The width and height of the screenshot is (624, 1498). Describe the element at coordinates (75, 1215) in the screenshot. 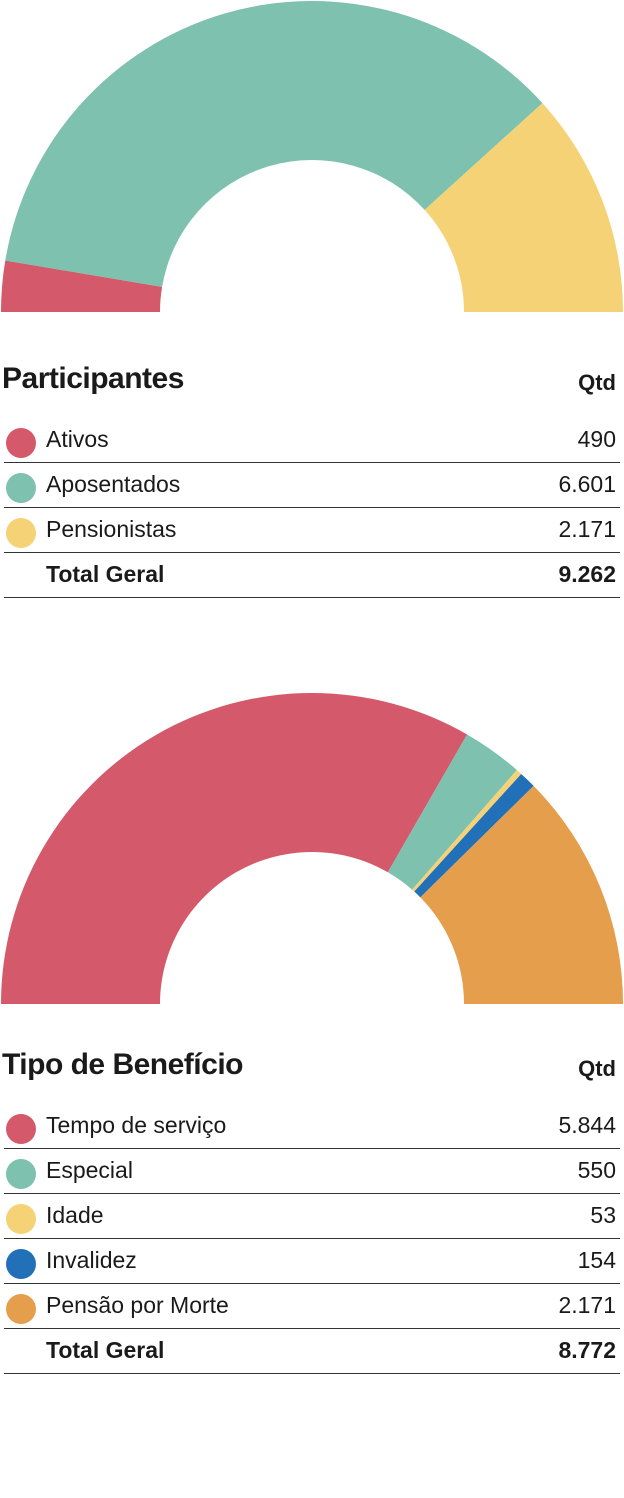

I see `row-label: Idade` at that location.